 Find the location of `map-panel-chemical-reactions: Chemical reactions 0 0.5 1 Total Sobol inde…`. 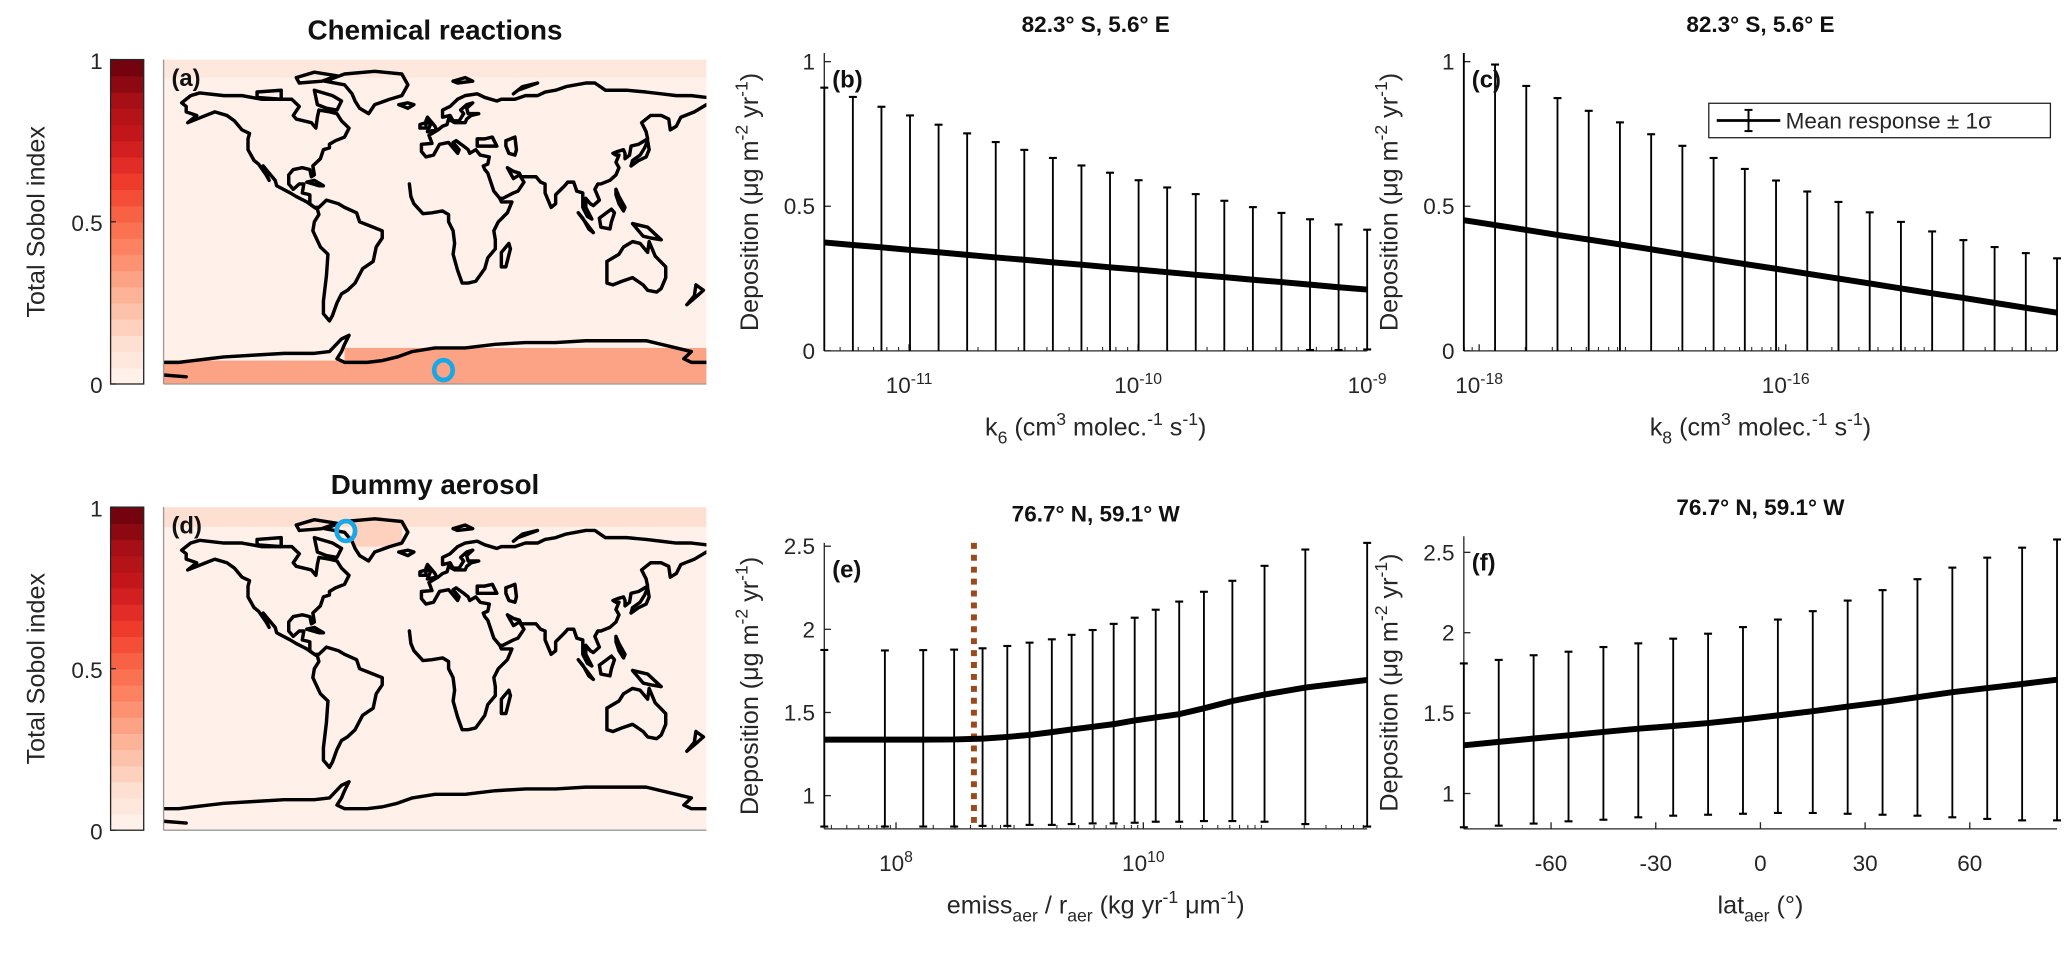

map-panel-chemical-reactions: Chemical reactions 0 0.5 1 Total Sobol inde… is located at coordinates (364, 206).